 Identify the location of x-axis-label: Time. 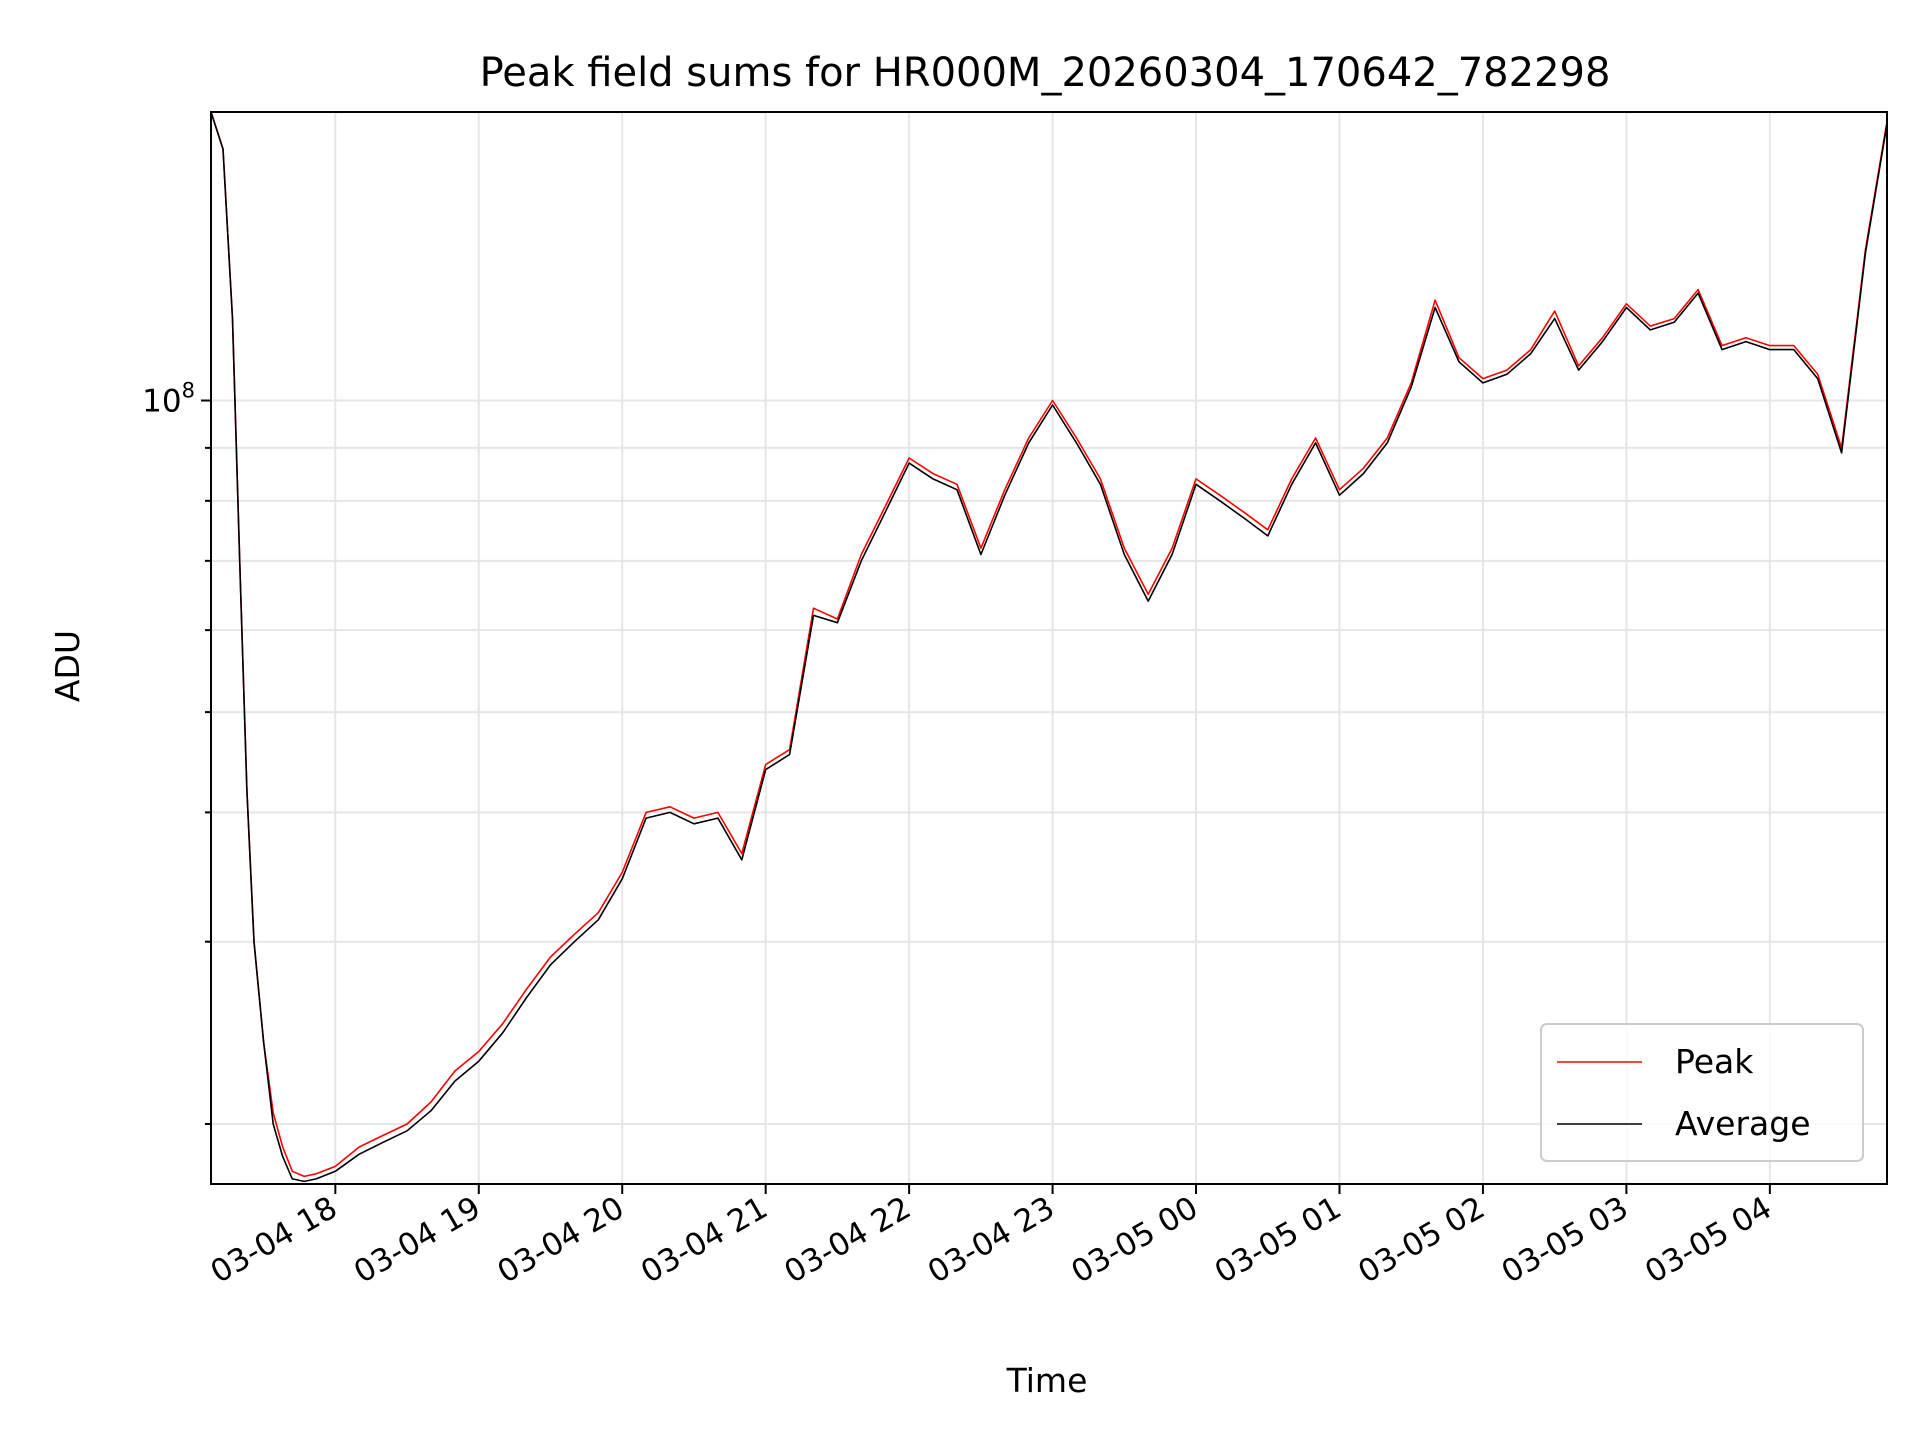
(1047, 1380).